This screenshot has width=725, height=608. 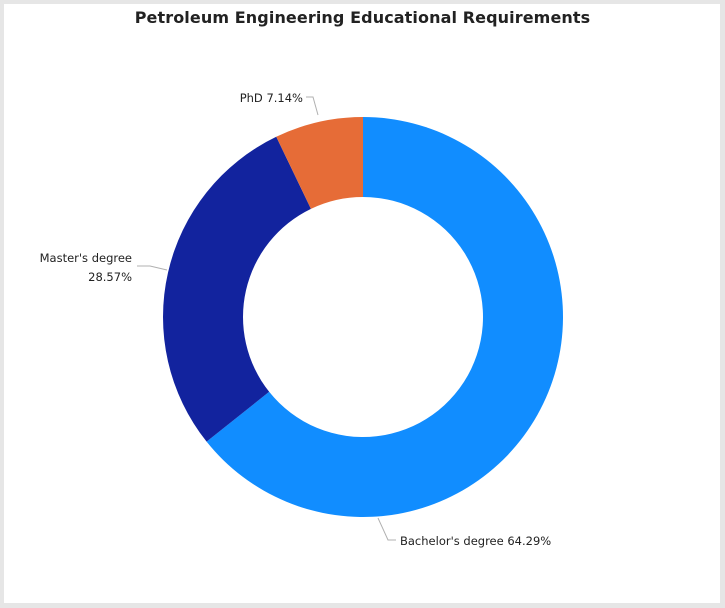 I want to click on bachelors-label-value: 64.29%, so click(x=529, y=541).